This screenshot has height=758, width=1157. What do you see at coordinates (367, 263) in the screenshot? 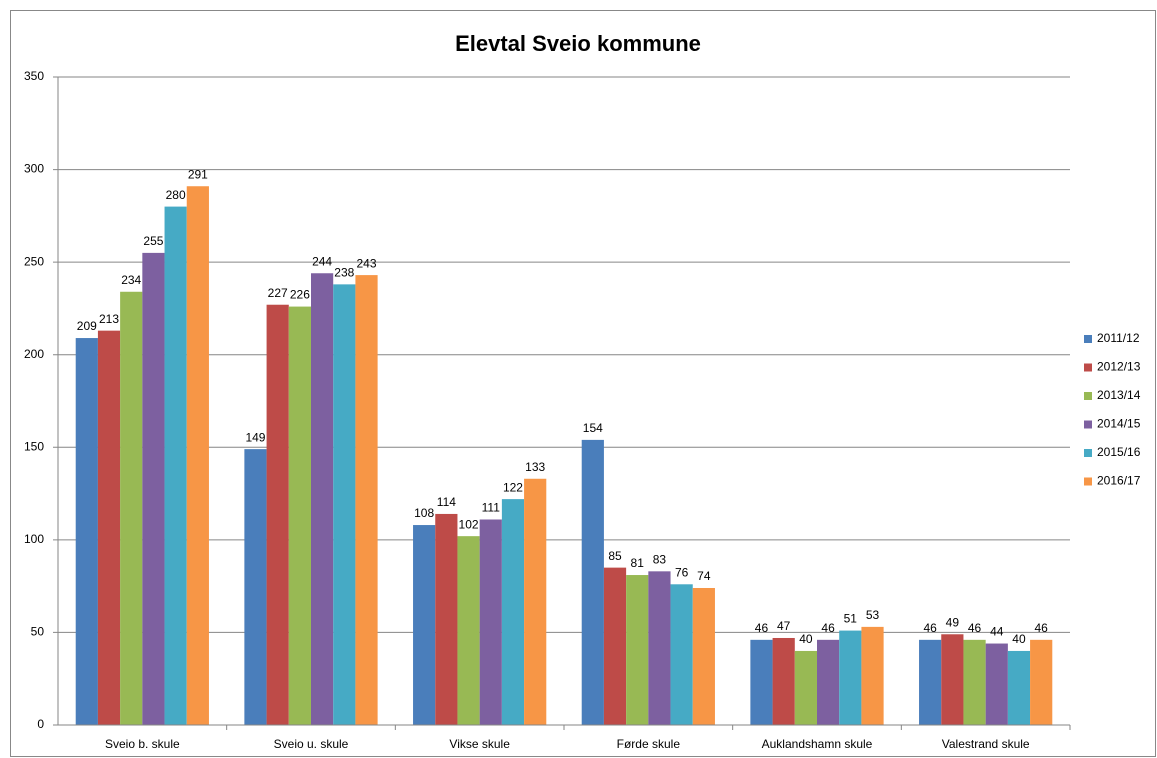
I see `value-label: 243` at bounding box center [367, 263].